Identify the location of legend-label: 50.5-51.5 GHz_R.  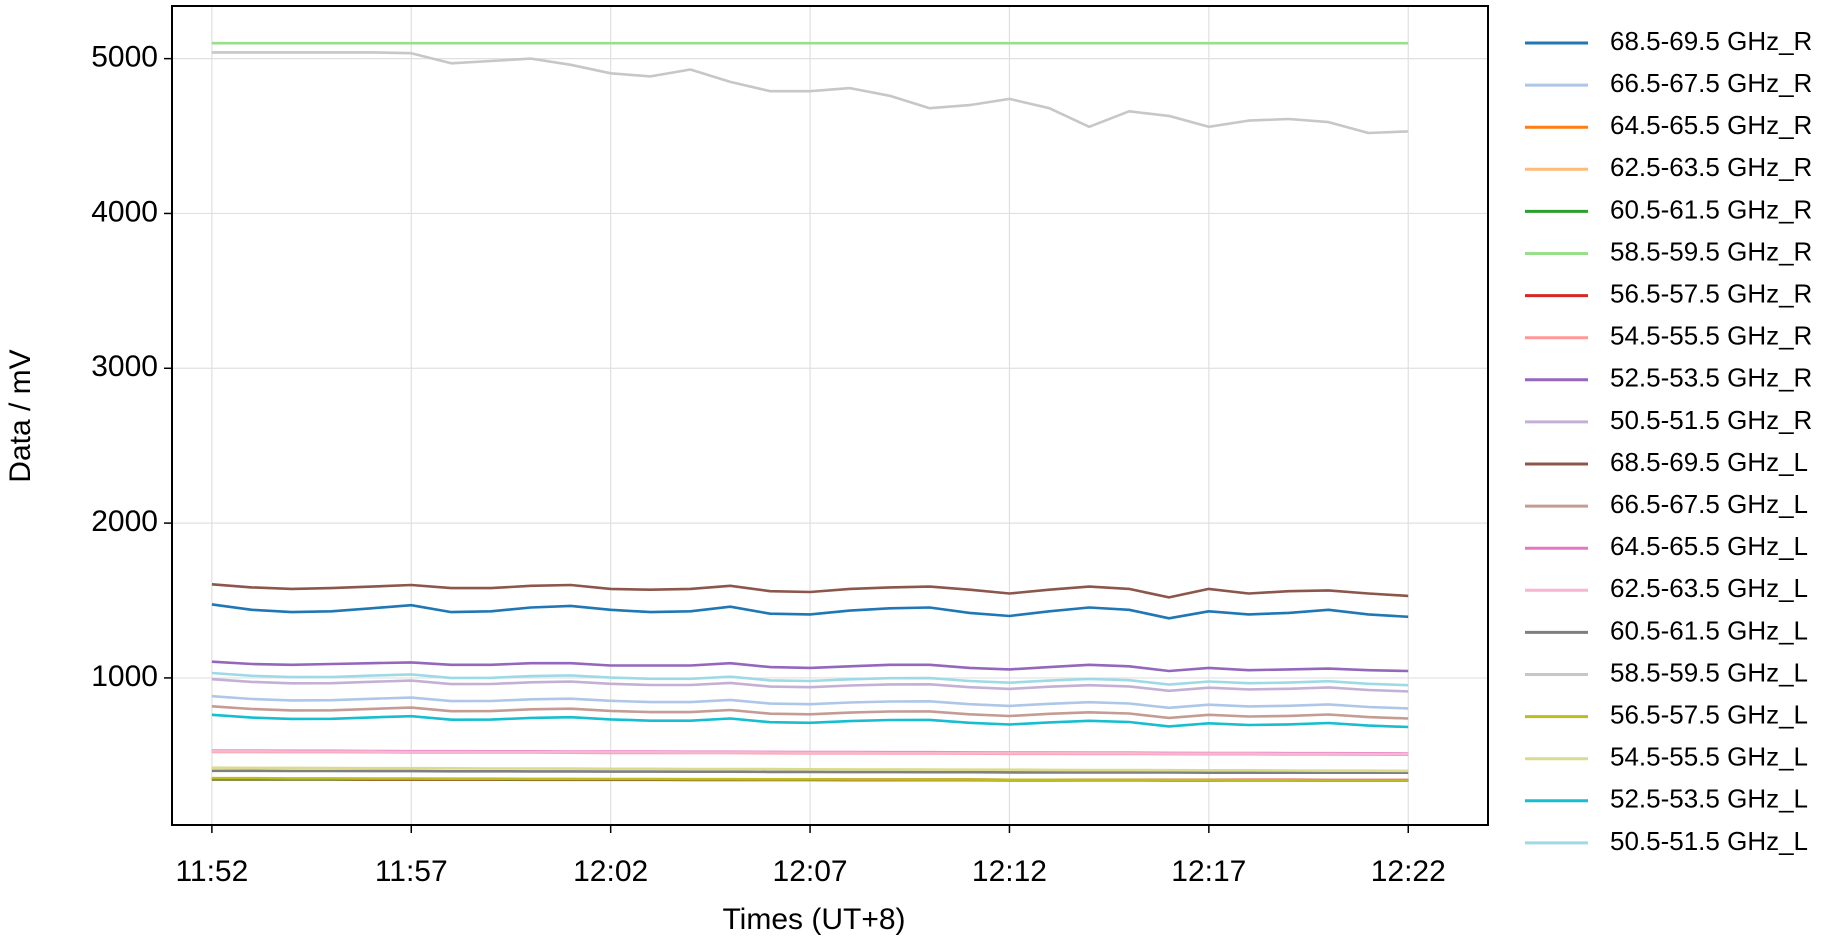
(1711, 420).